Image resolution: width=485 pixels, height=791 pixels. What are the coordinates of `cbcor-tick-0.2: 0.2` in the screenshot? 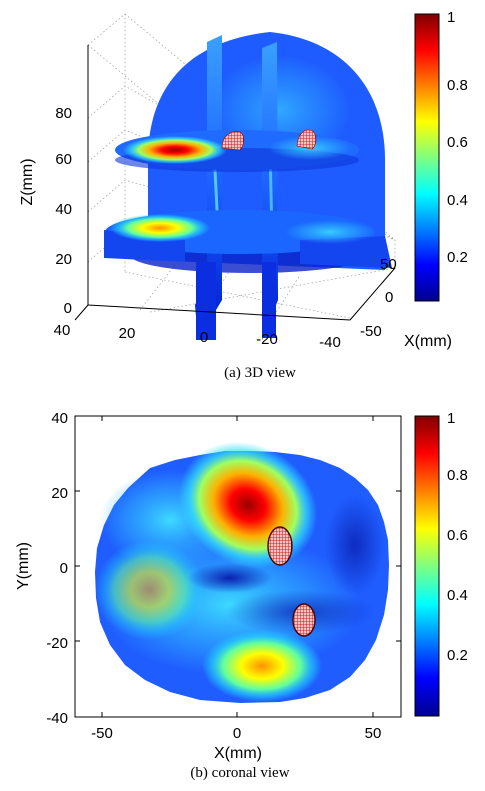 It's located at (457, 655).